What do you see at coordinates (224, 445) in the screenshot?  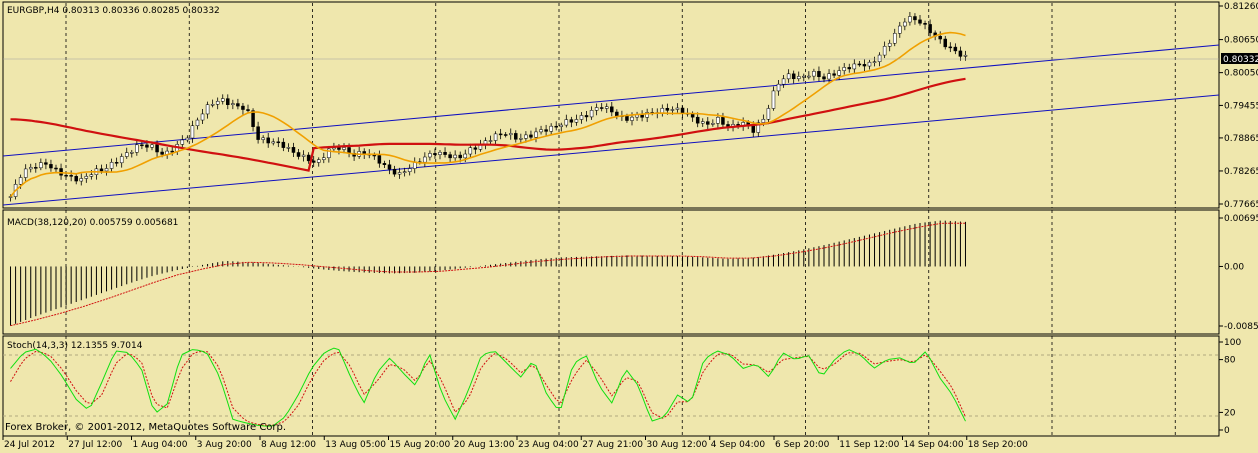 I see `time-axis-label: 3 Aug 20:00` at bounding box center [224, 445].